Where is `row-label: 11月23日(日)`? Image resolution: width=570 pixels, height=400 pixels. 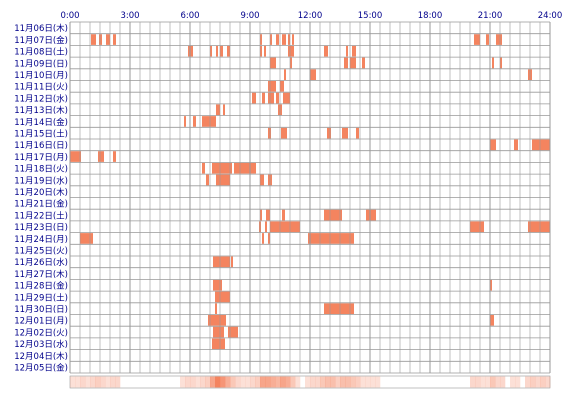 row-label: 11月23日(日) is located at coordinates (41, 228).